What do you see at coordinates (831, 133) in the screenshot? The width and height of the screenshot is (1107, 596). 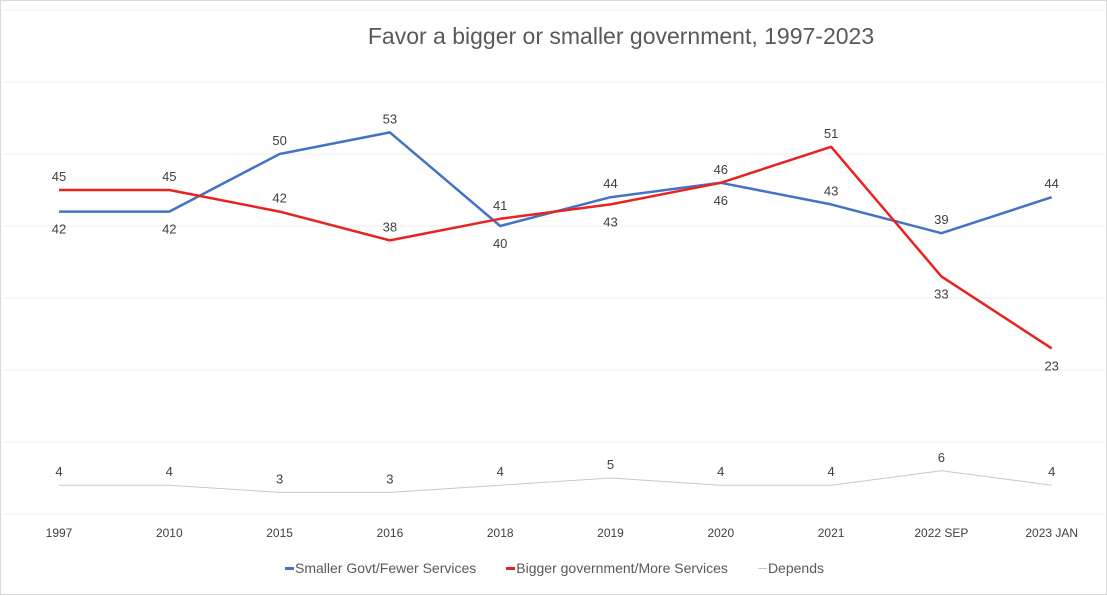 I see `data-label: 51` at bounding box center [831, 133].